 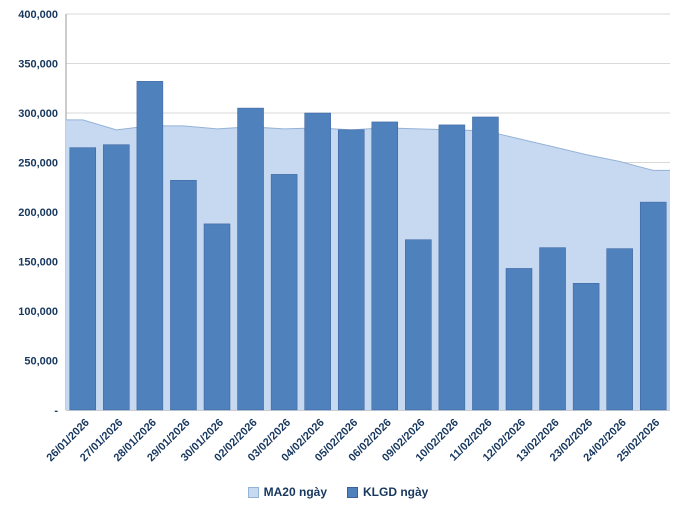 What do you see at coordinates (352, 492) in the screenshot?
I see `klgd-legend-swatch-icon` at bounding box center [352, 492].